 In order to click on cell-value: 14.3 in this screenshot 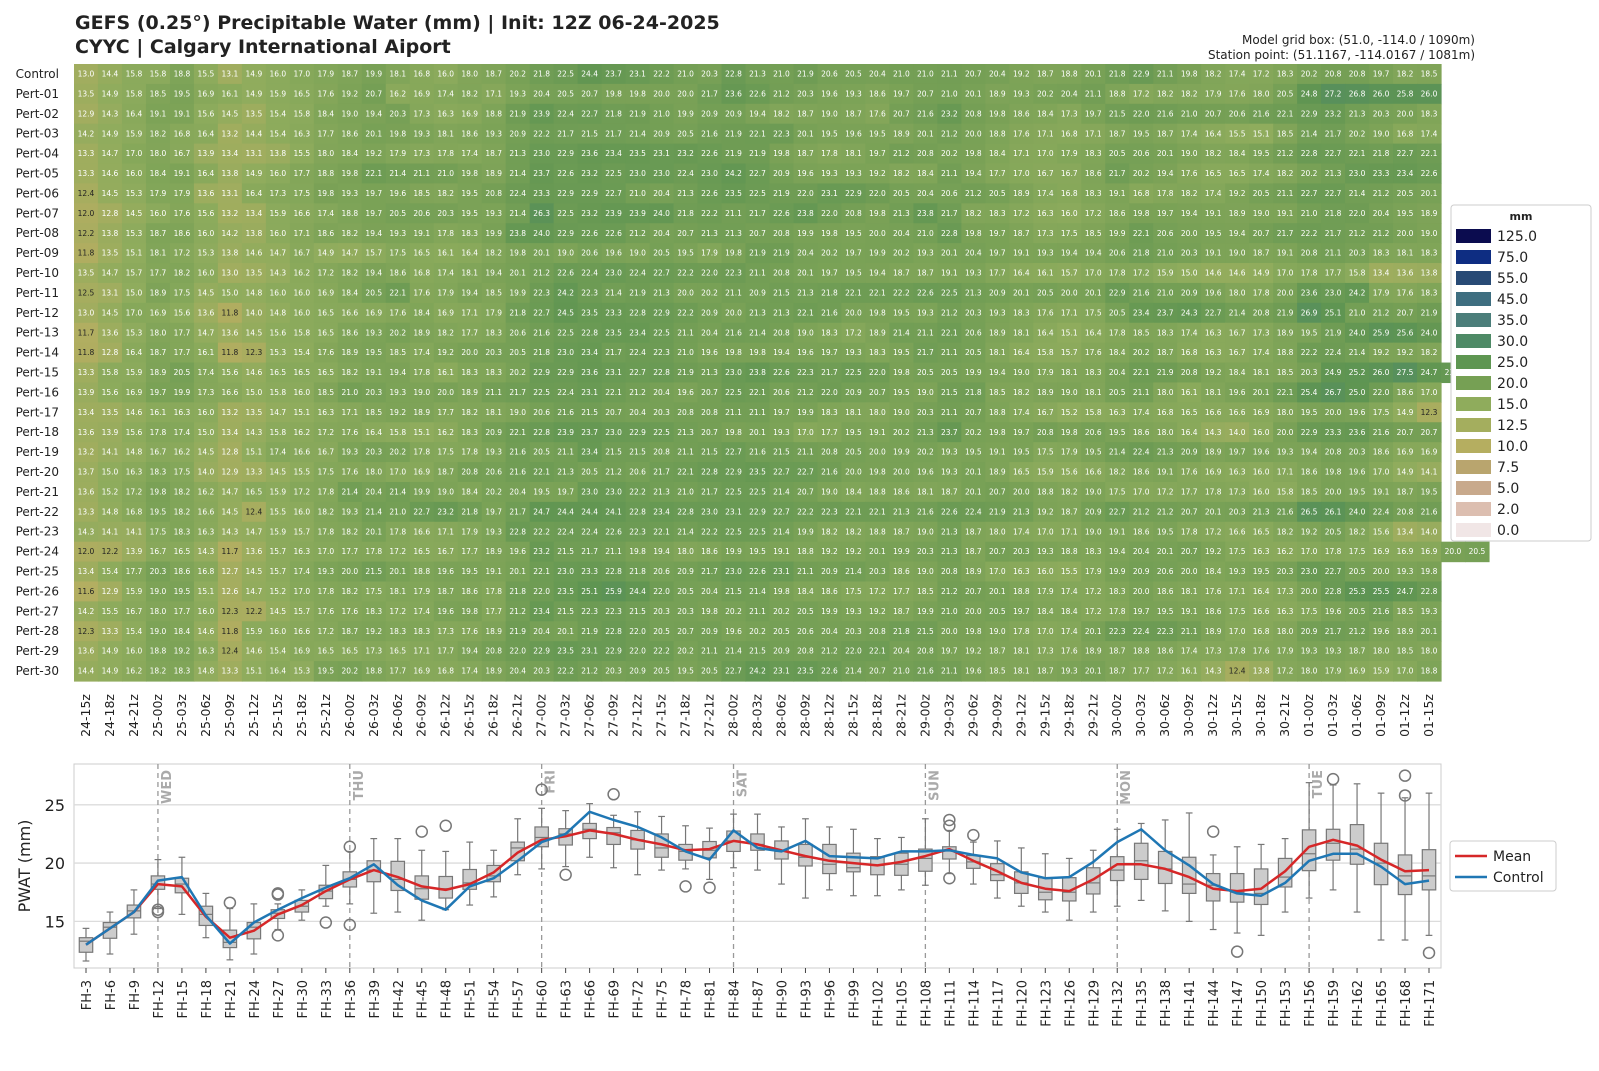, I will do `click(206, 551)`.